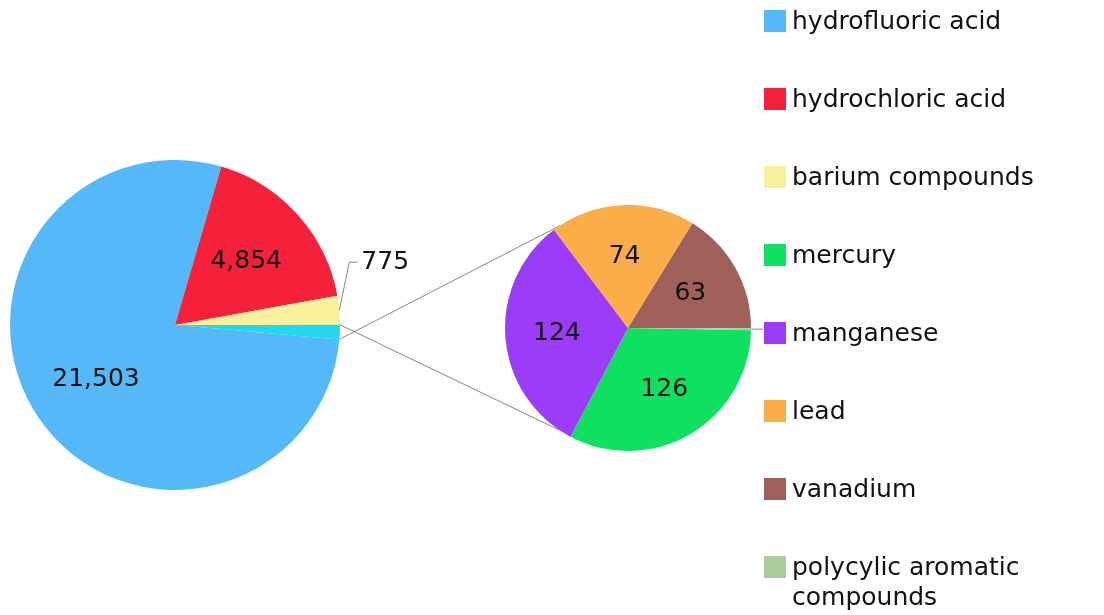 The image size is (1104, 615). I want to click on legend-label: mercury, so click(844, 255).